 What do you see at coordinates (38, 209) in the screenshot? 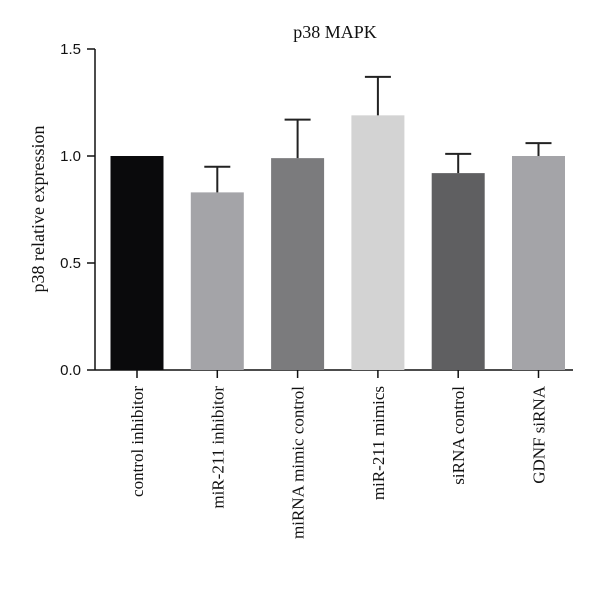
I see `y-axis-title: p38 relative expression` at bounding box center [38, 209].